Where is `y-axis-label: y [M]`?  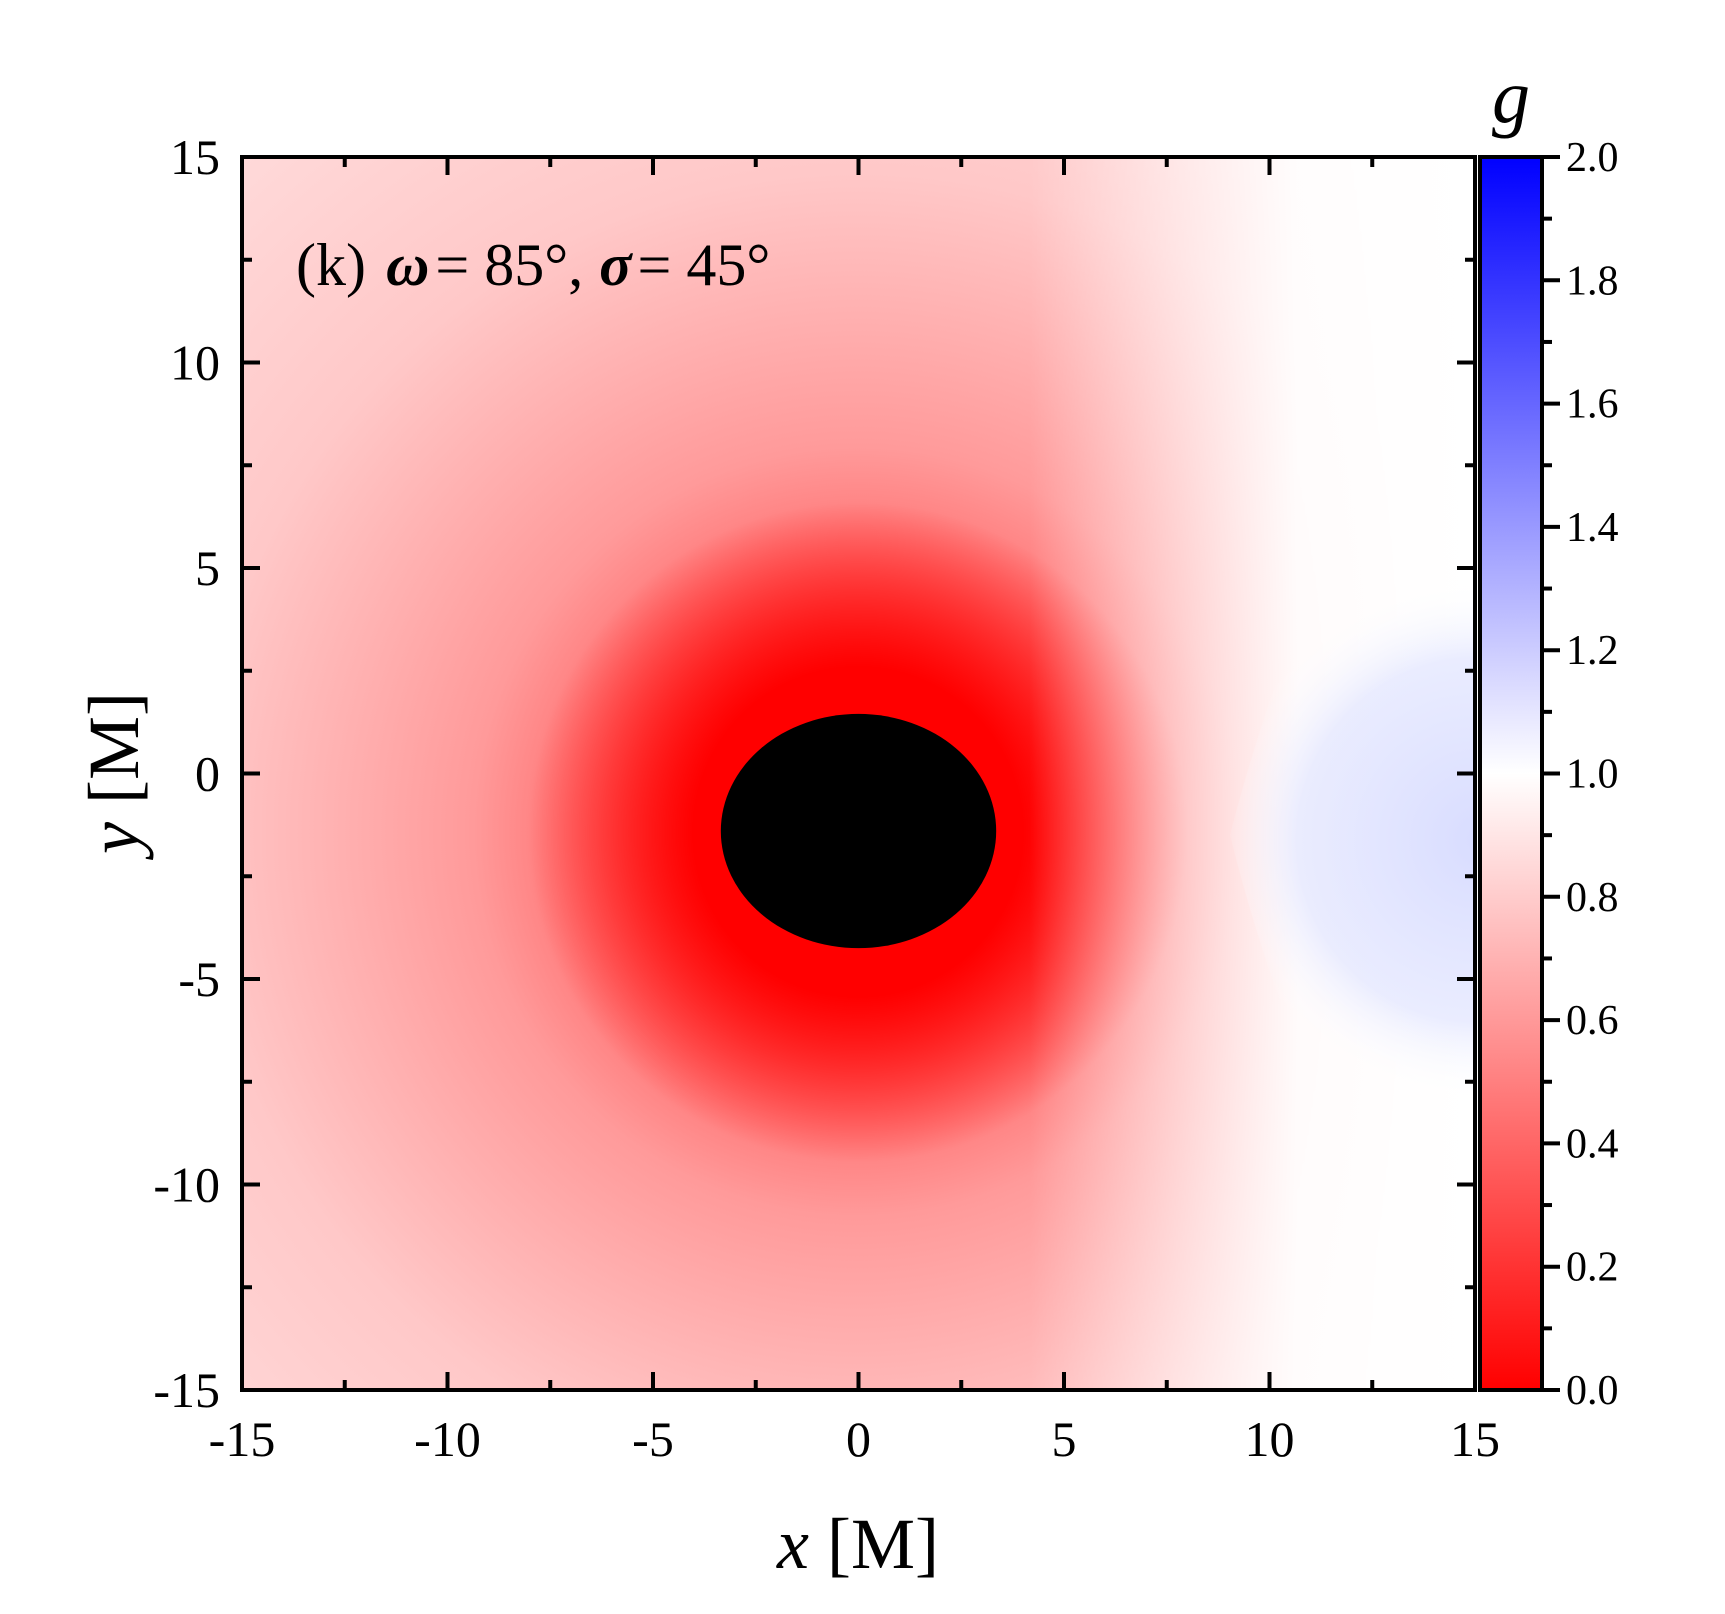 y-axis-label: y [M] is located at coordinates (114, 776).